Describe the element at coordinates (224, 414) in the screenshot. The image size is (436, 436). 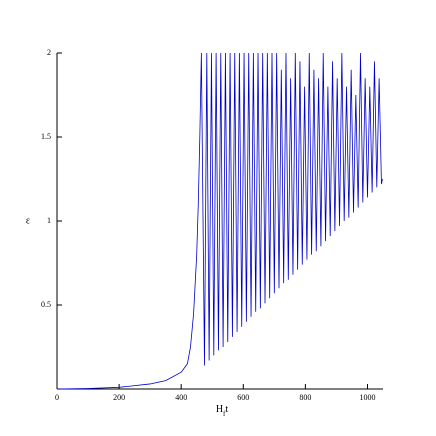
I see `x-label-sub: f` at that location.